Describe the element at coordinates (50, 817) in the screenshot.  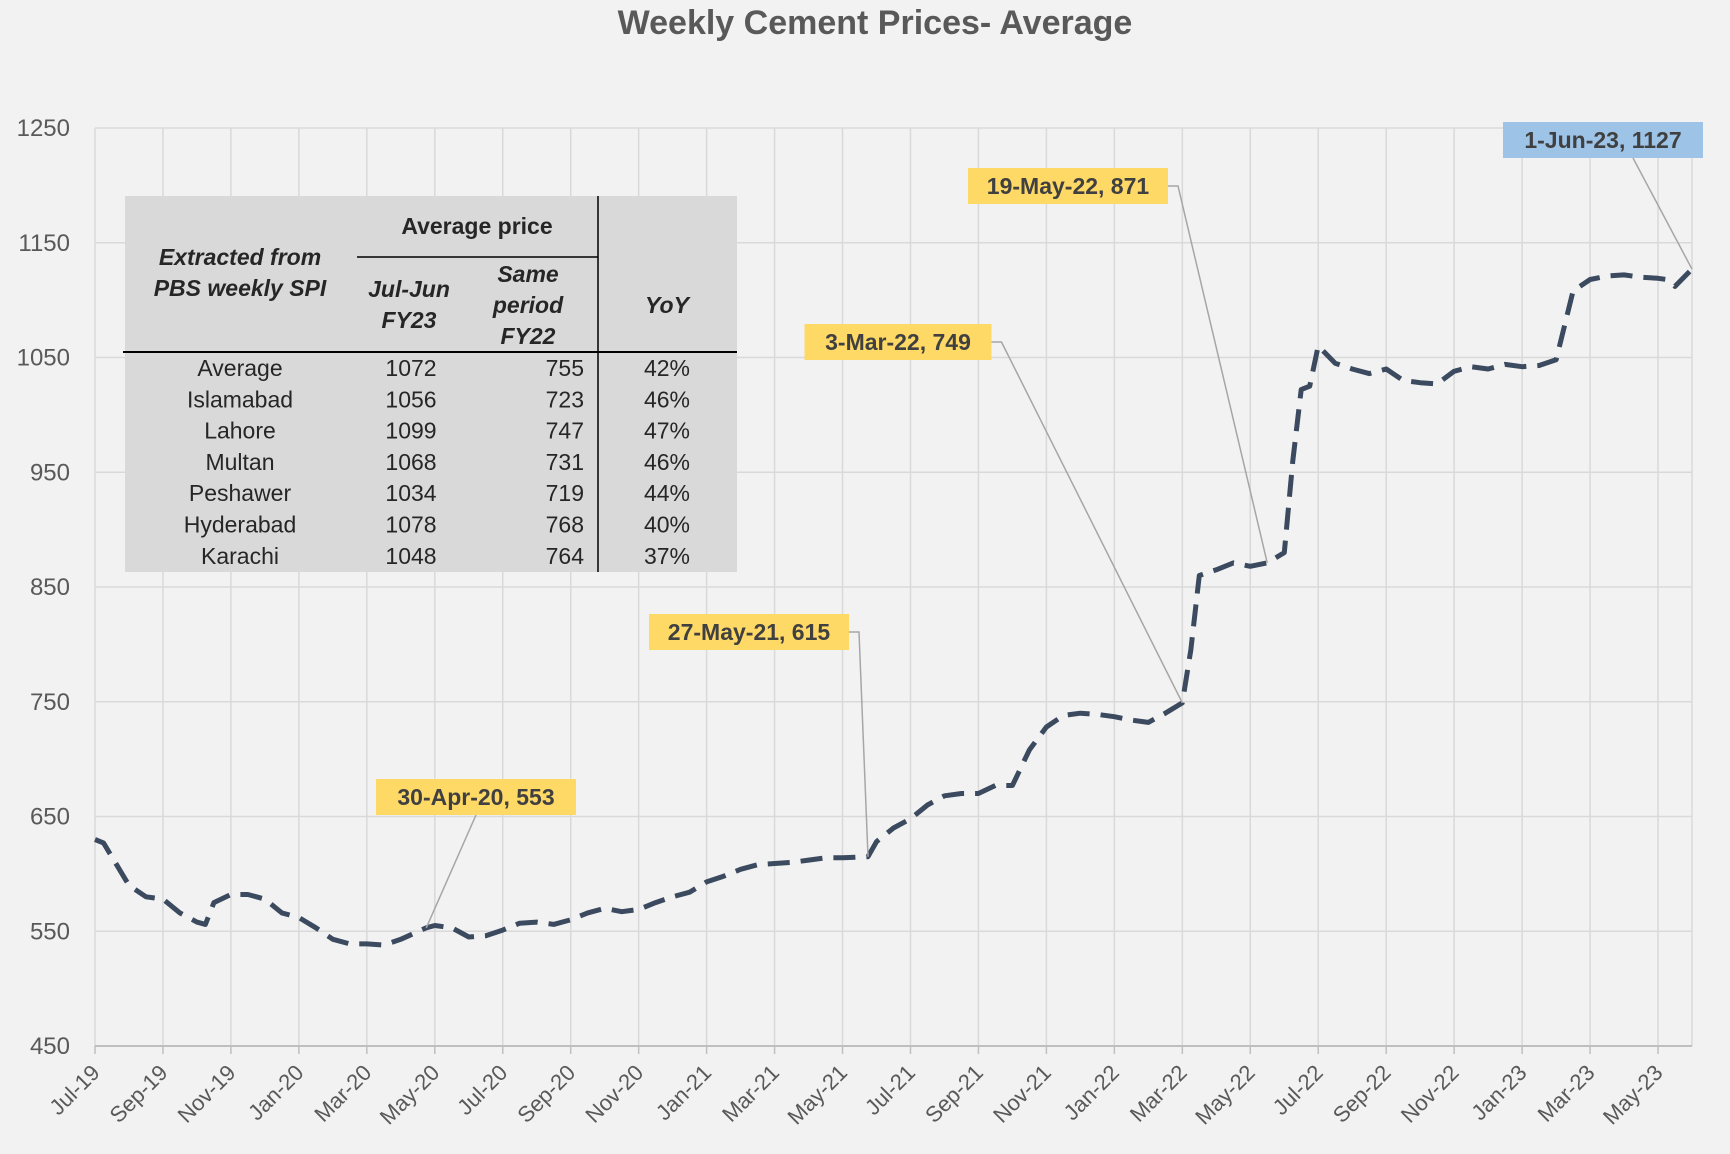
I see `y-tick-label: 650` at that location.